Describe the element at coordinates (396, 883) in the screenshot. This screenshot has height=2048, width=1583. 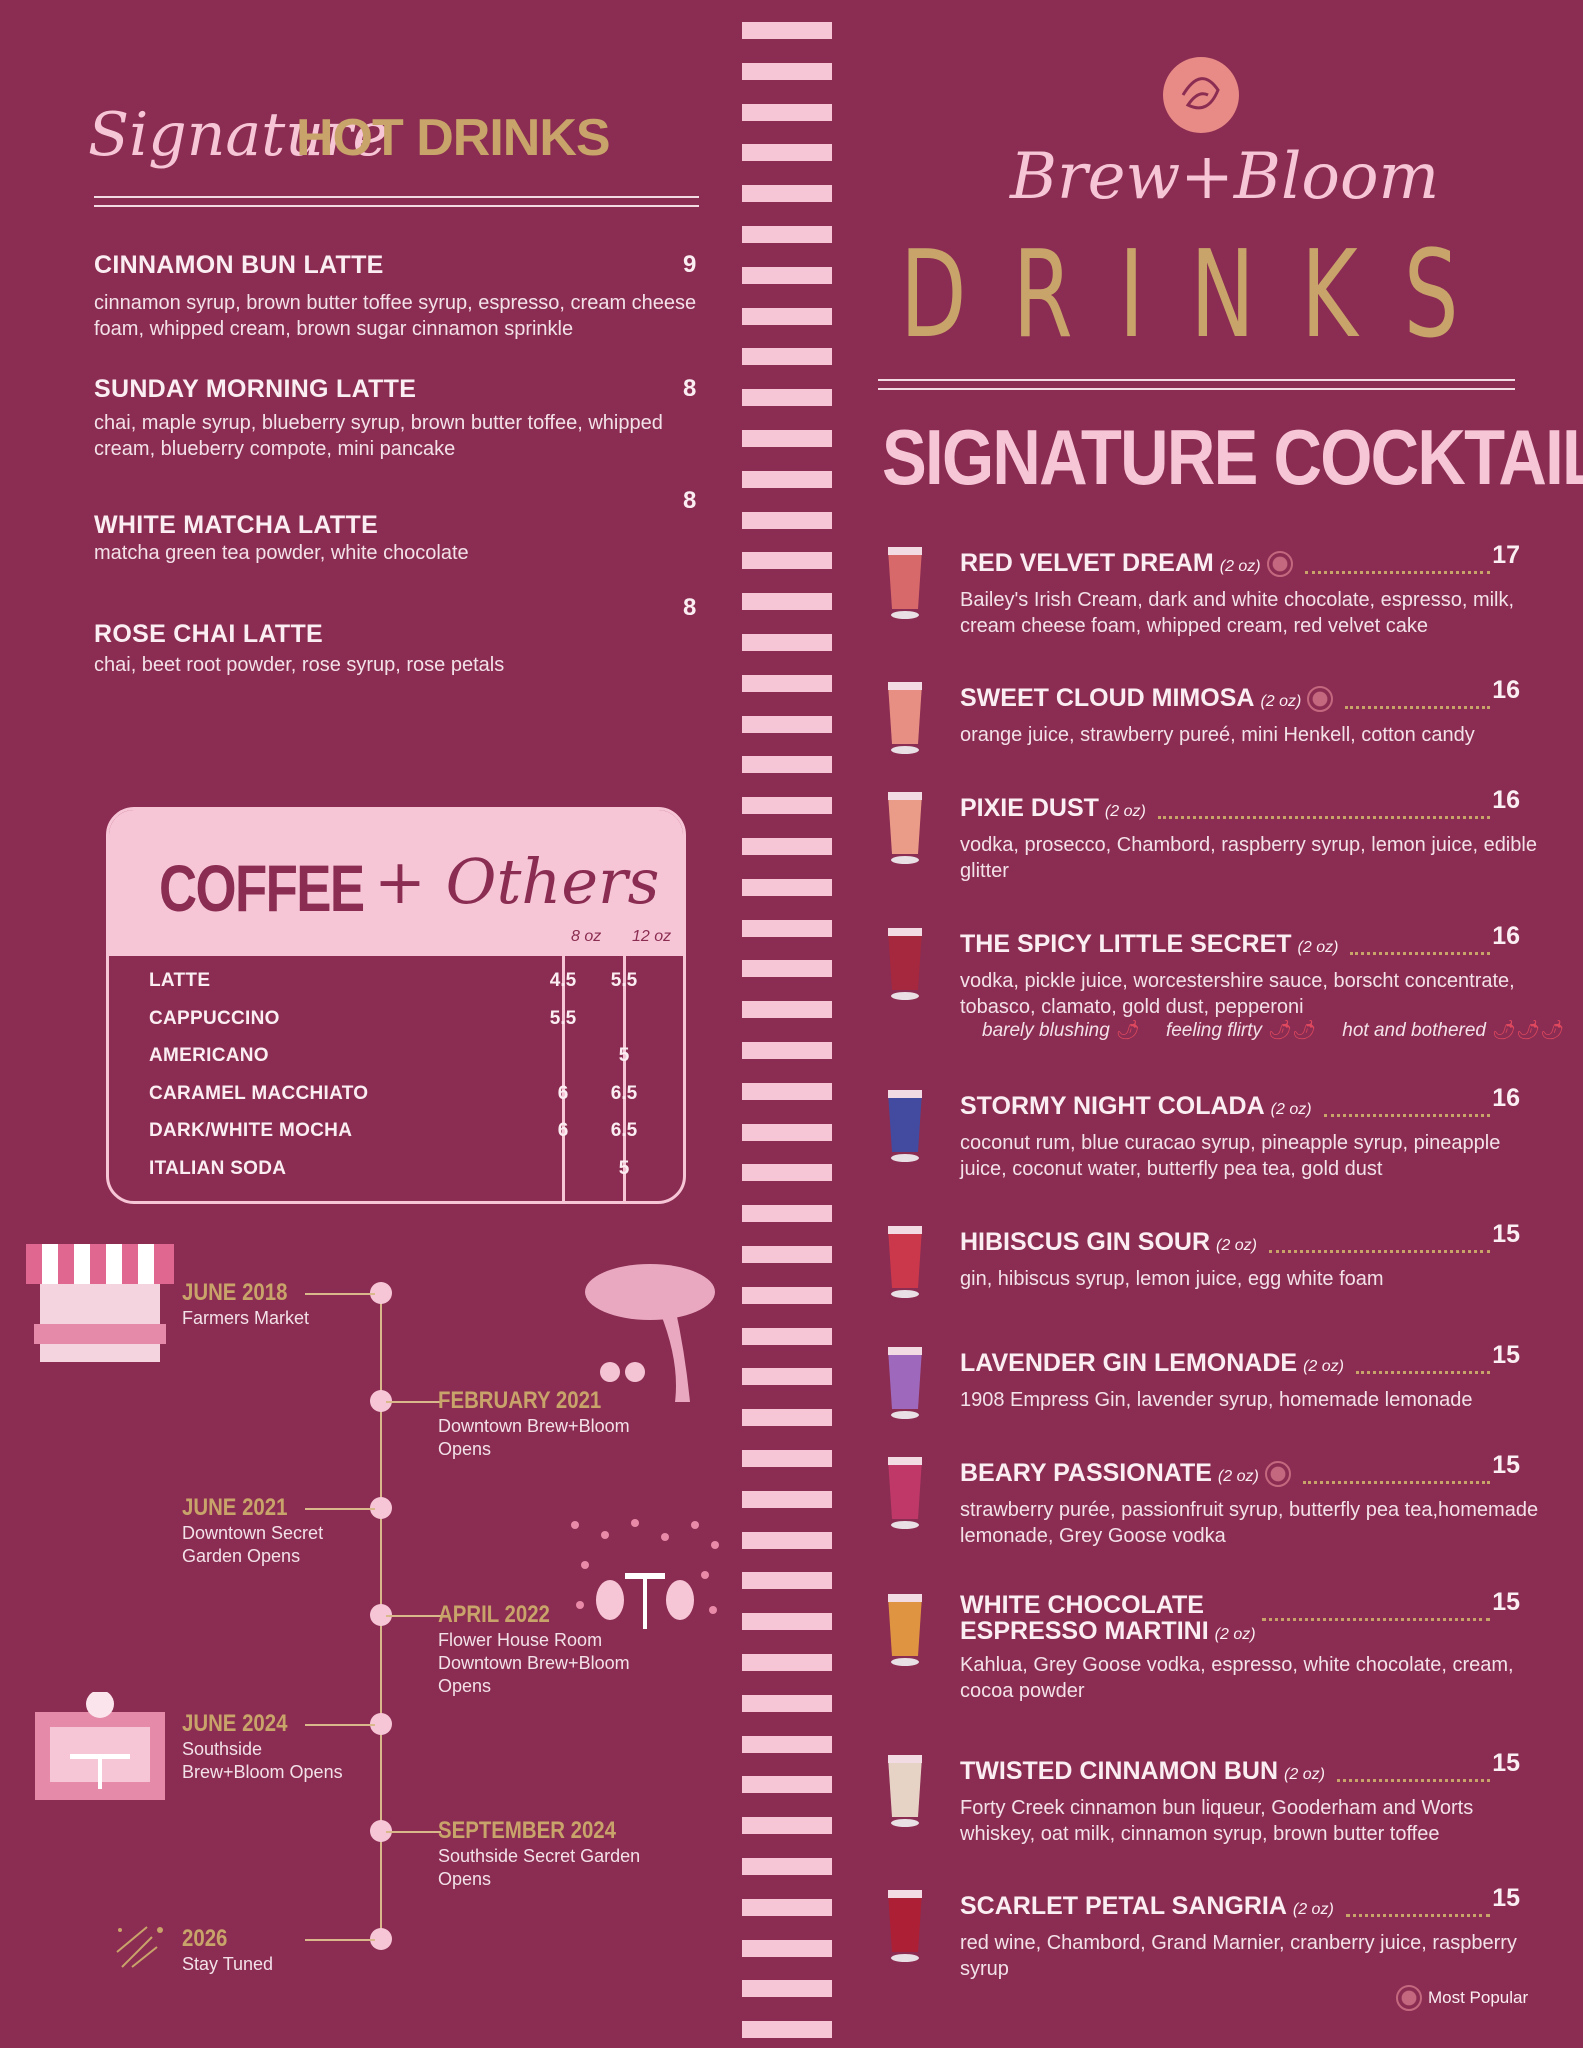
I see `coffee-header: COFFEE + Others 8 oz 12 oz` at that location.